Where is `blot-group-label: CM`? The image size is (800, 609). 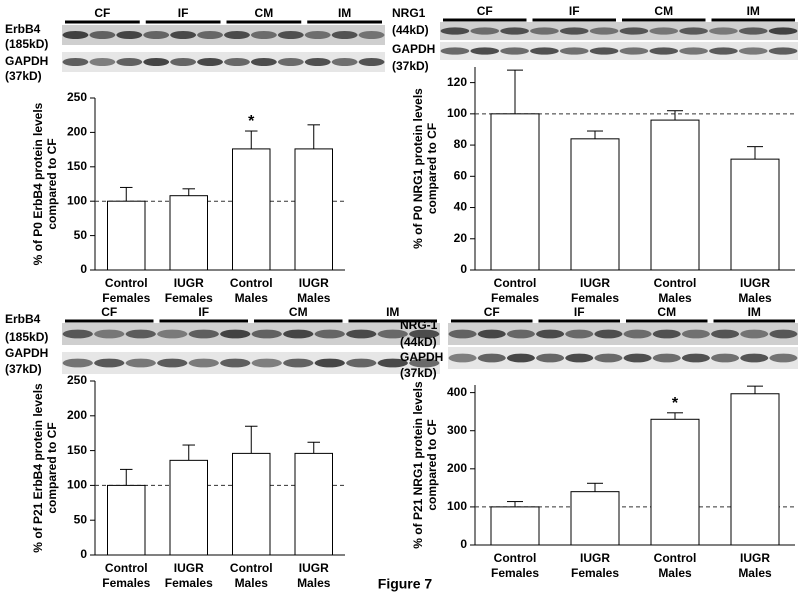
blot-group-label: CM is located at coordinates (264, 13).